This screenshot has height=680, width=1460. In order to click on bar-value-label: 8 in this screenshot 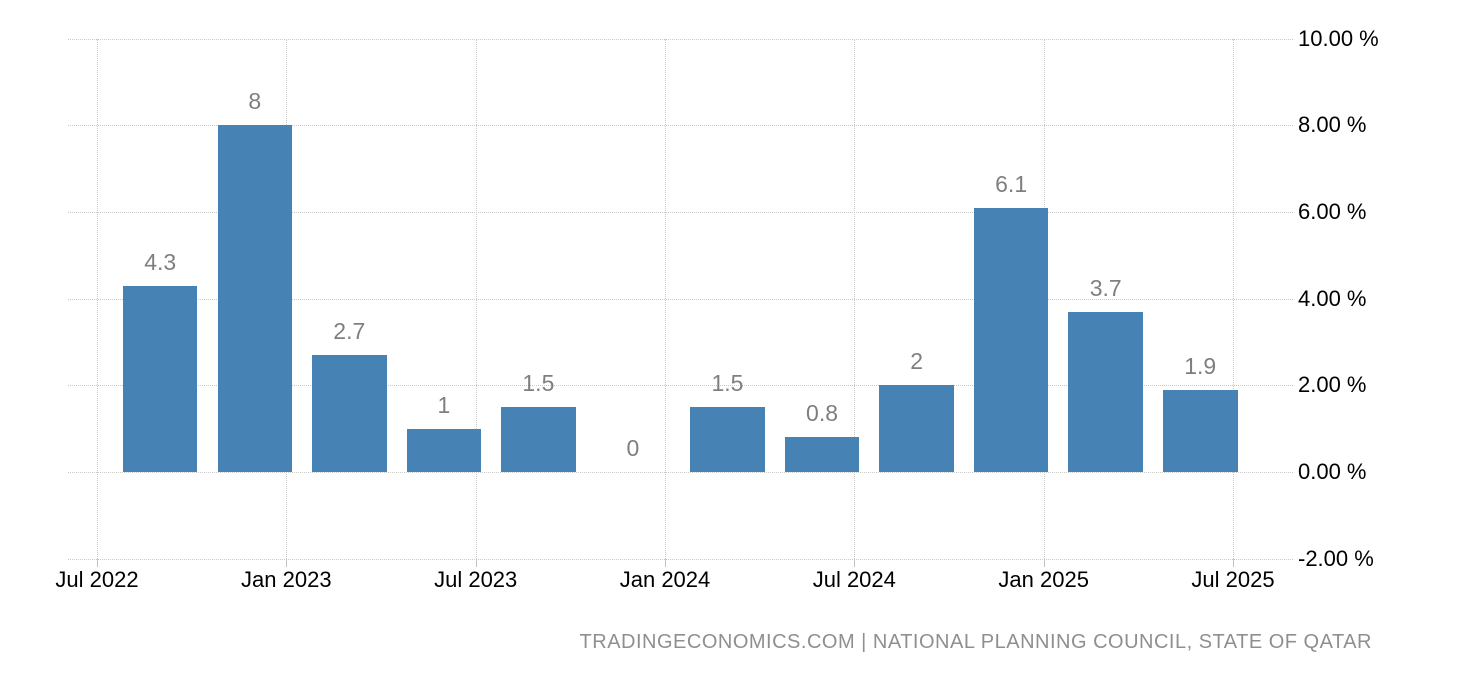, I will do `click(255, 101)`.